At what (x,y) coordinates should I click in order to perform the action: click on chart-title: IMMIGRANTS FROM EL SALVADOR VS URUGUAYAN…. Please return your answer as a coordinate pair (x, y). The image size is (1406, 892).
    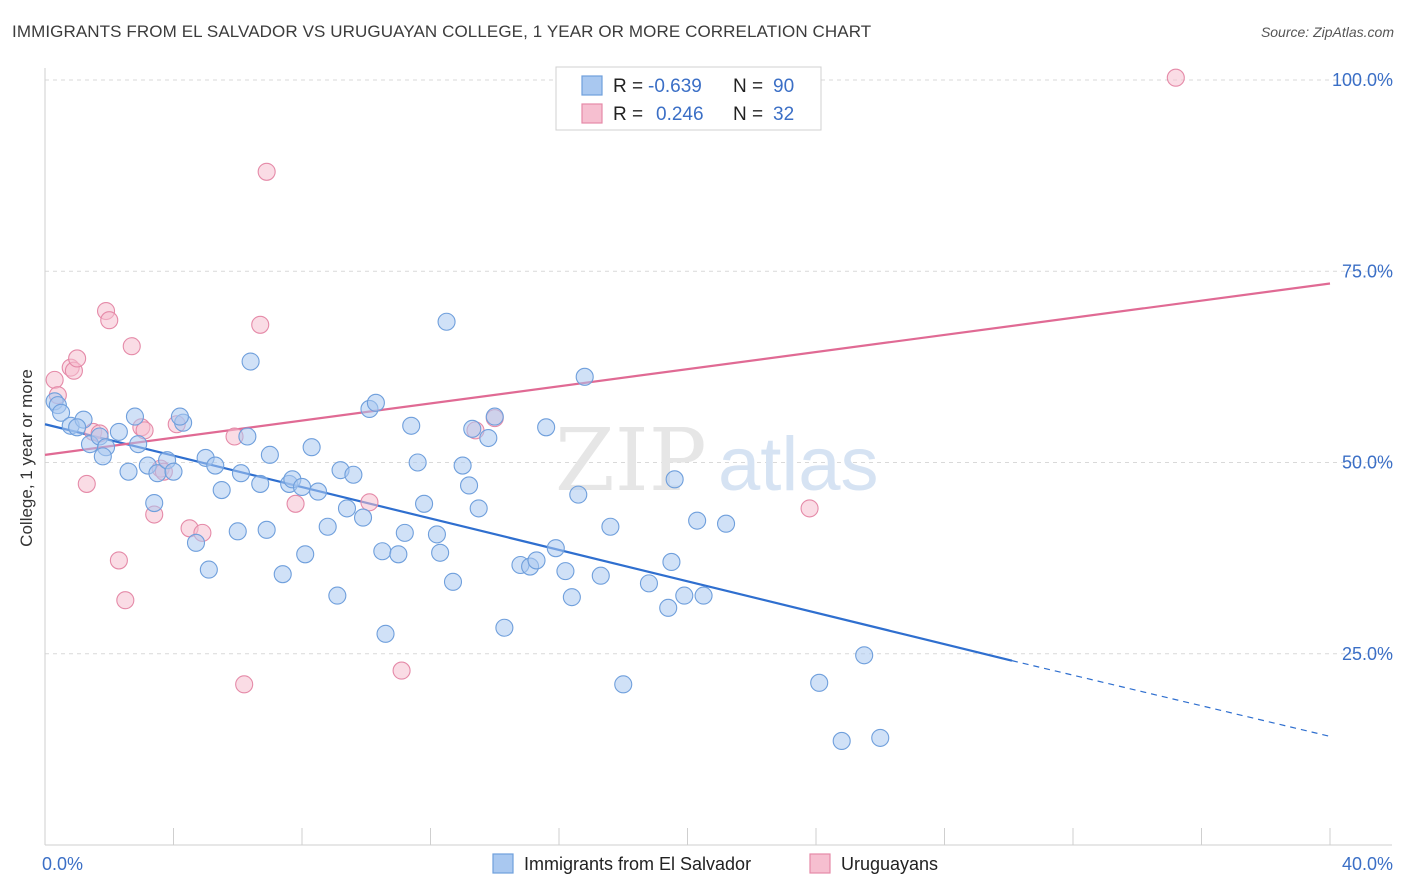
    Looking at the image, I should click on (442, 31).